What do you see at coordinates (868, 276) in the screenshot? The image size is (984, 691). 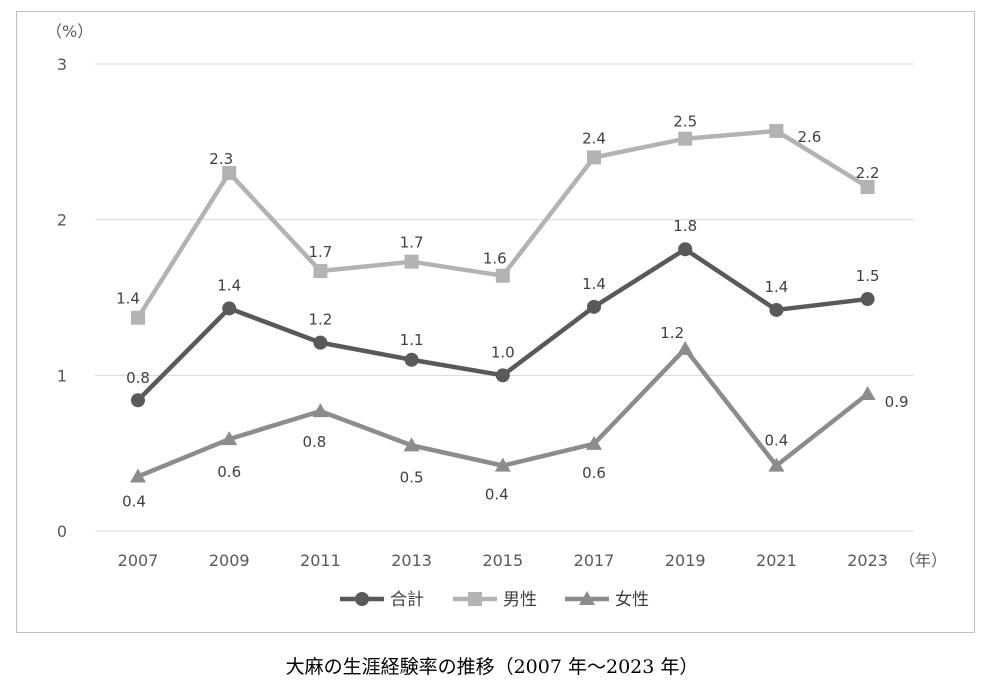 I see `data-label: 1.5` at bounding box center [868, 276].